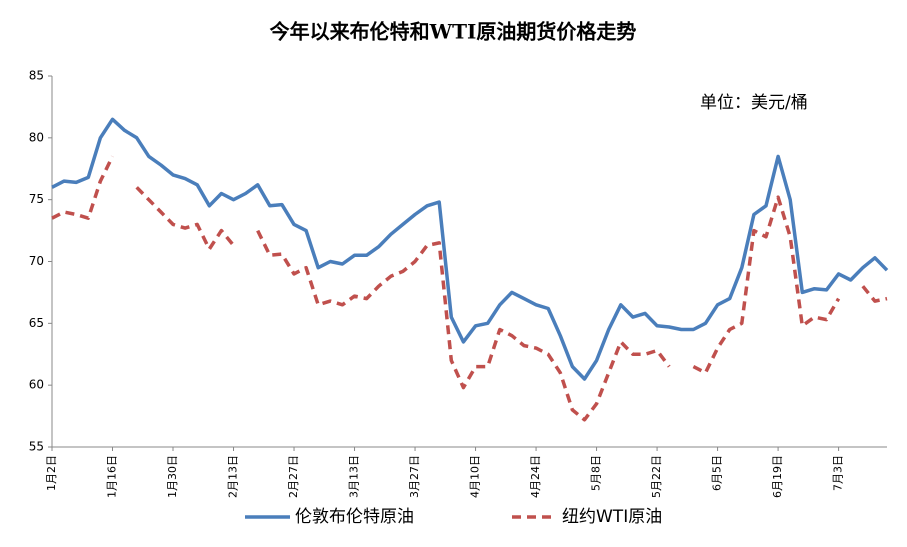  What do you see at coordinates (475, 476) in the screenshot?
I see `x-tick-label: 4月10日` at bounding box center [475, 476].